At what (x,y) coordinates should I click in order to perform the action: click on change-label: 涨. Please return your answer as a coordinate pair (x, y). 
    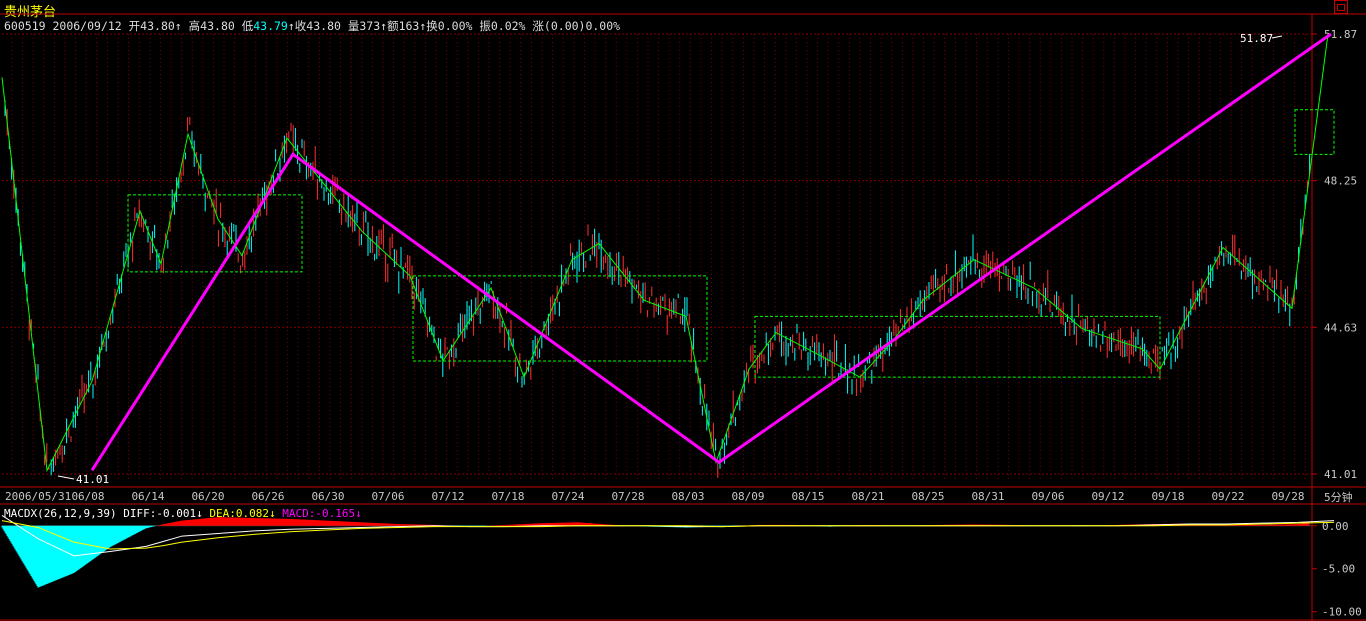
    Looking at the image, I should click on (538, 26).